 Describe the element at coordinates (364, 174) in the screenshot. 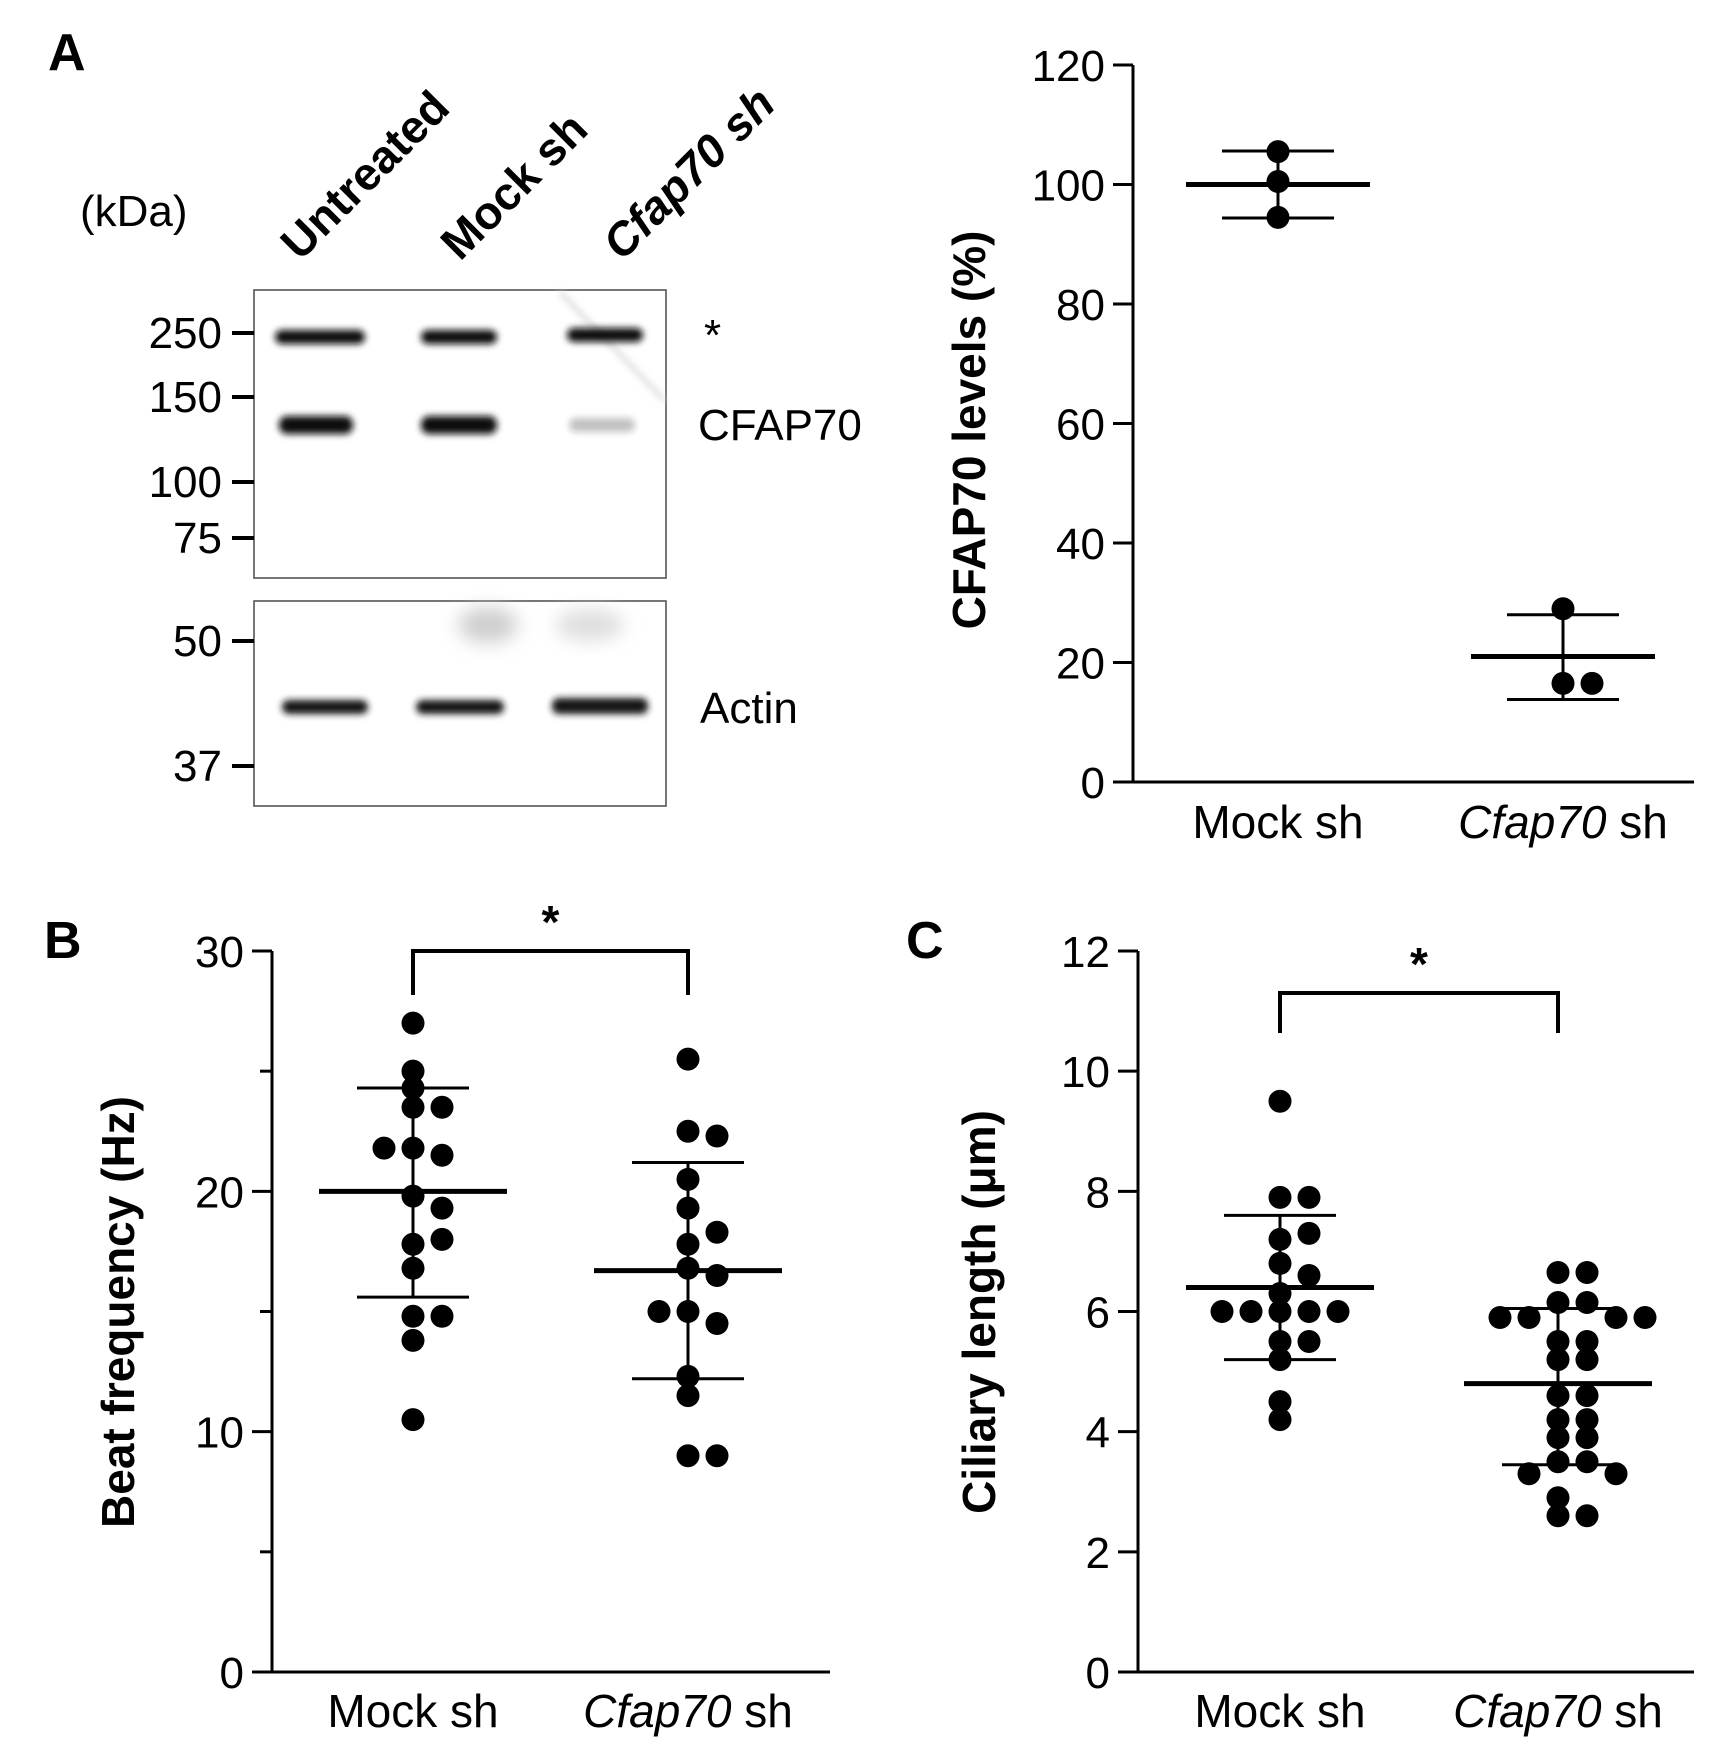

I see `lane-label-untreated: Untreated` at that location.